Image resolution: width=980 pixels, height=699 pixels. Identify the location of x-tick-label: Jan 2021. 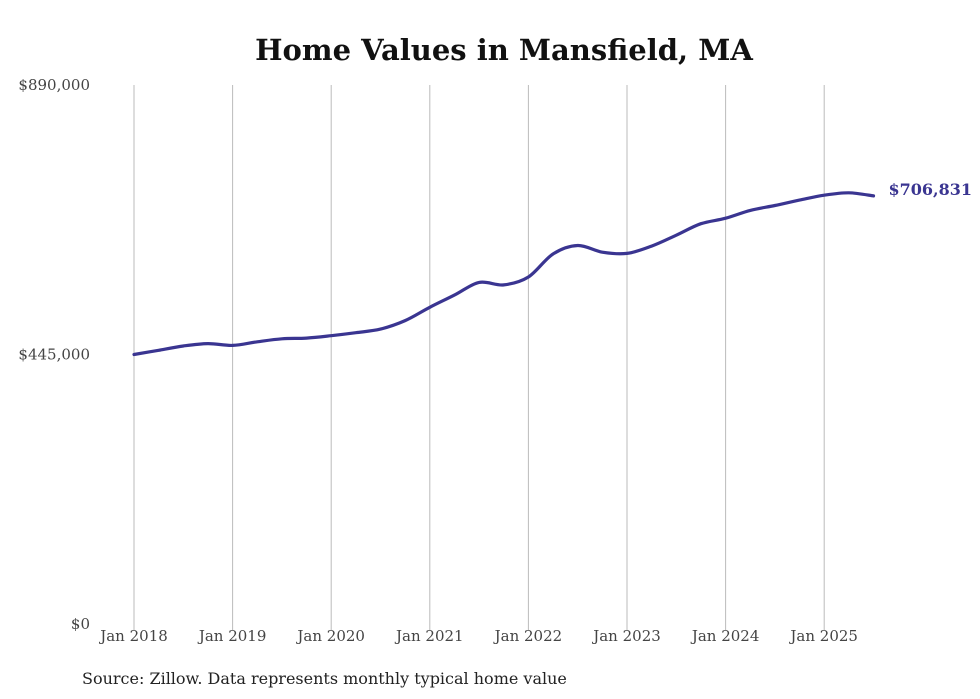
(429, 636).